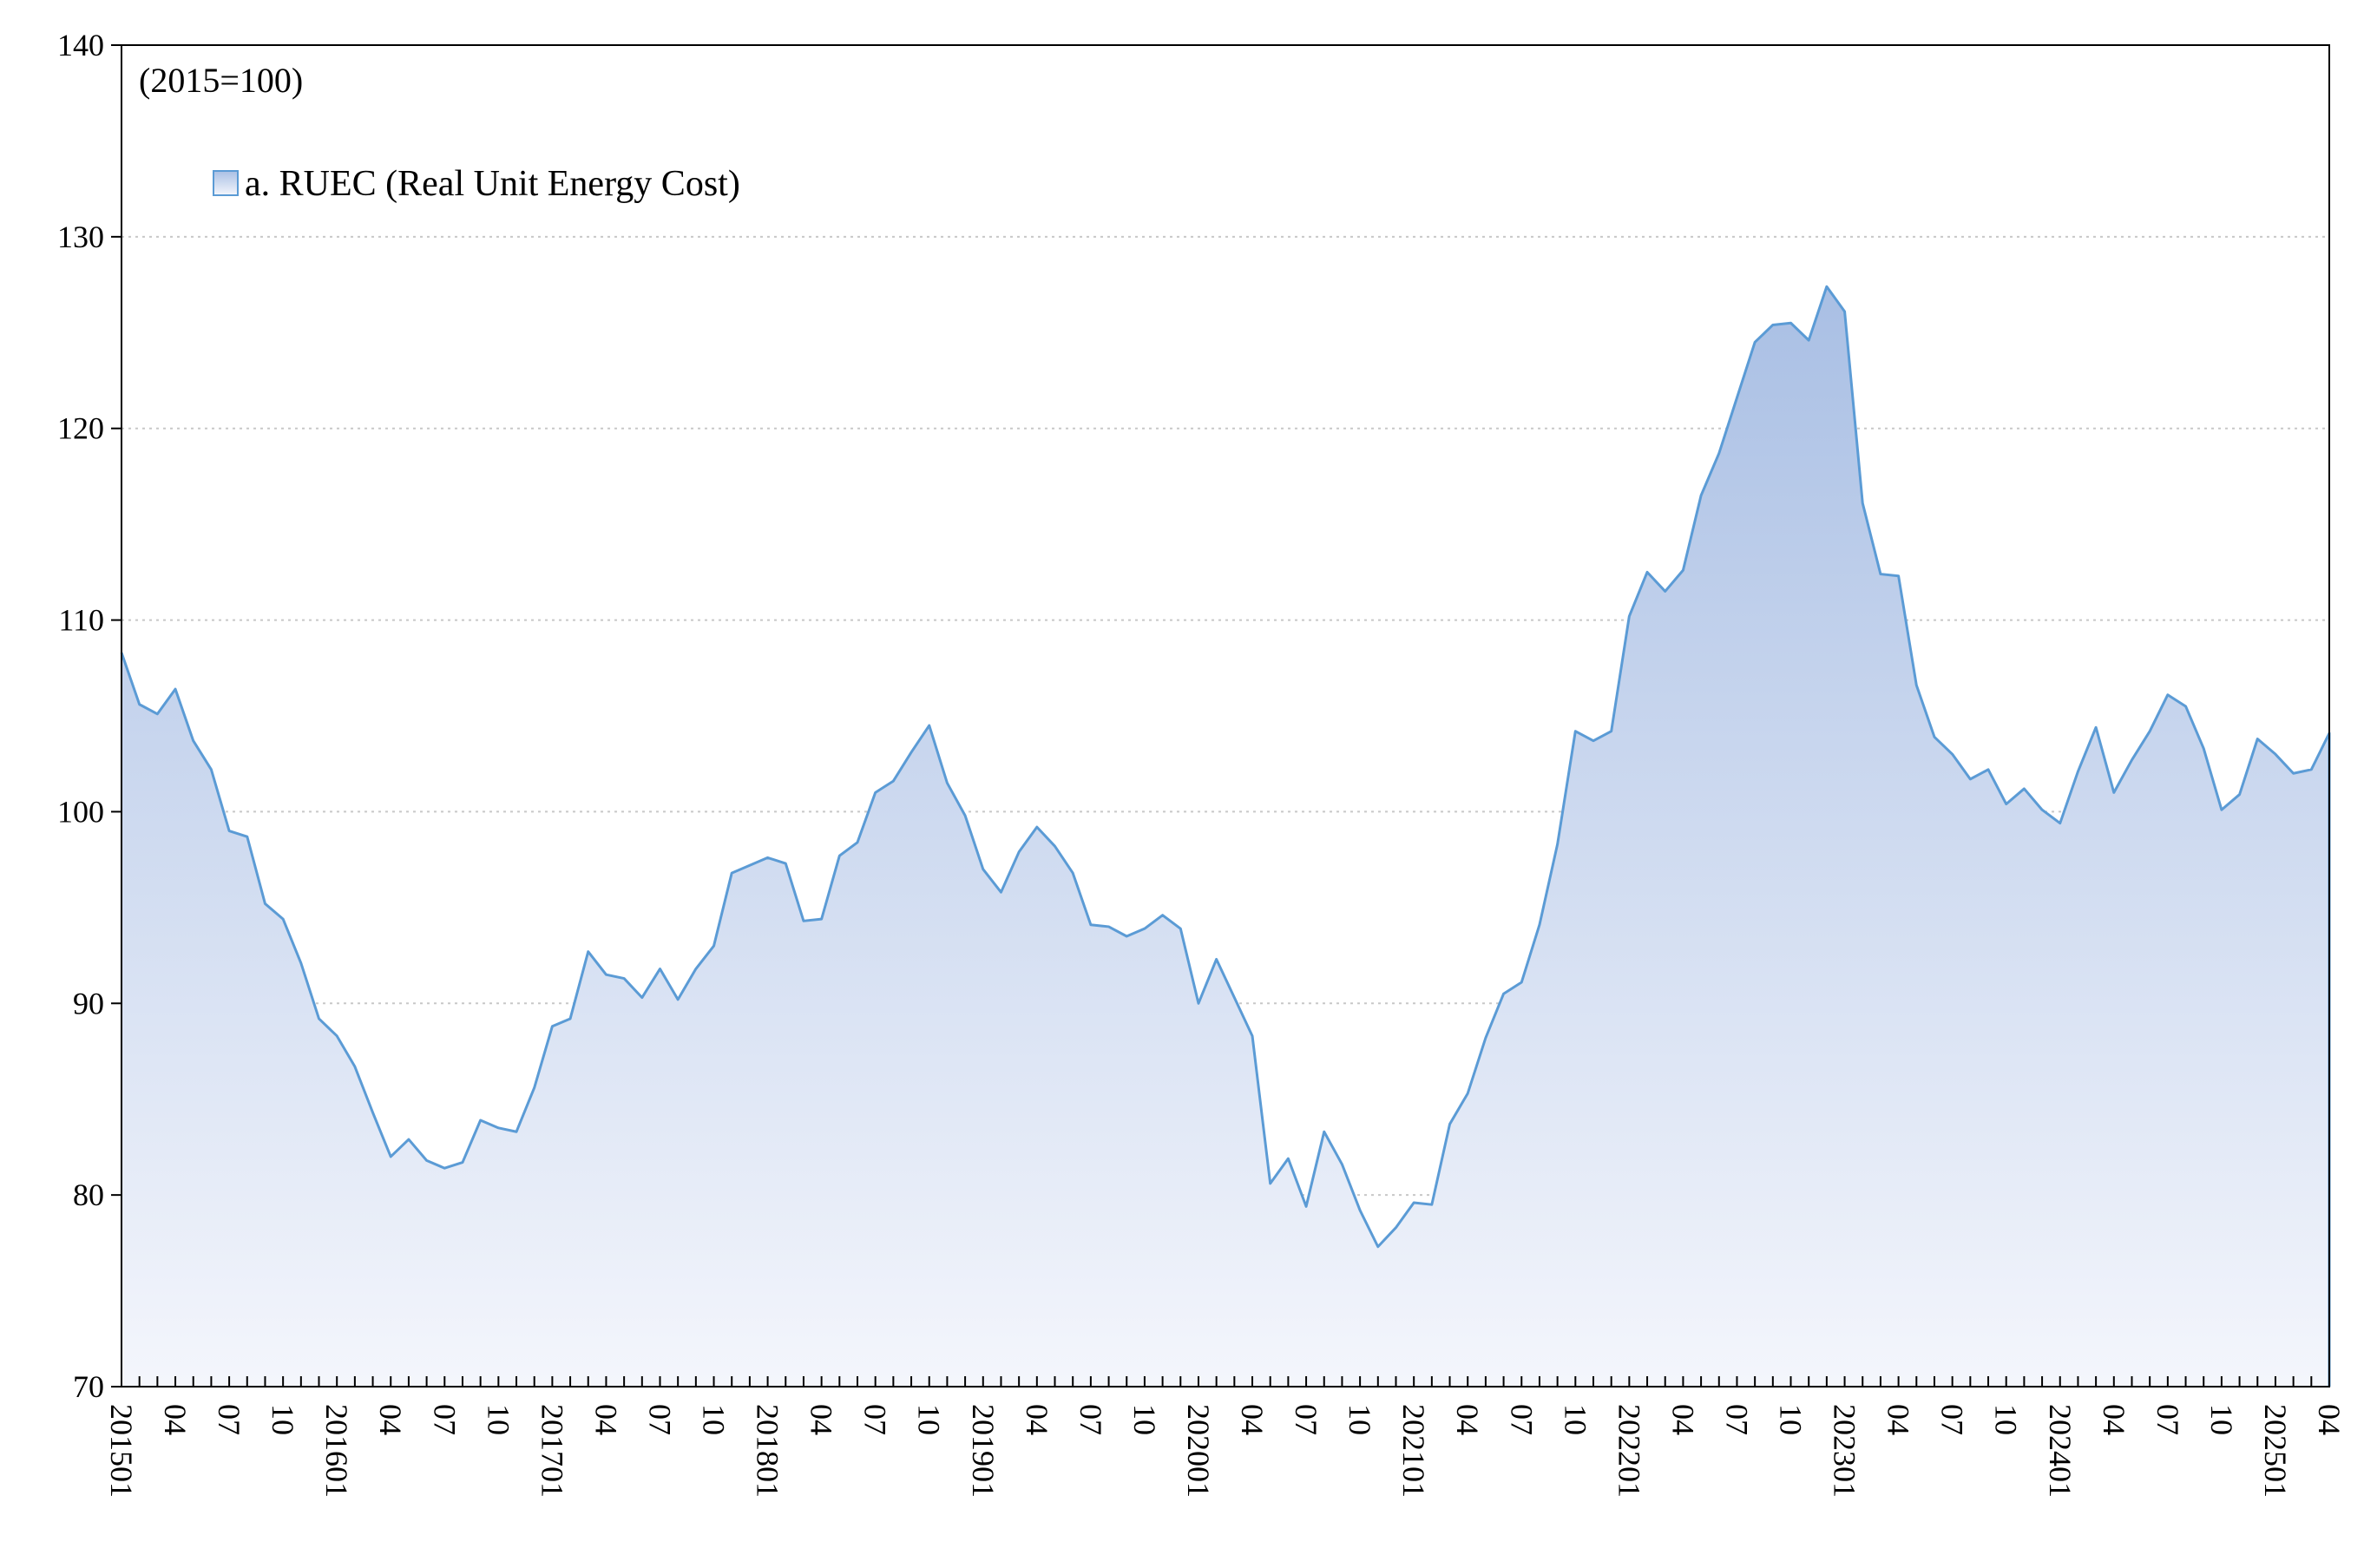 The width and height of the screenshot is (2364, 1568). What do you see at coordinates (88, 1195) in the screenshot?
I see `y-tick-label: 80` at bounding box center [88, 1195].